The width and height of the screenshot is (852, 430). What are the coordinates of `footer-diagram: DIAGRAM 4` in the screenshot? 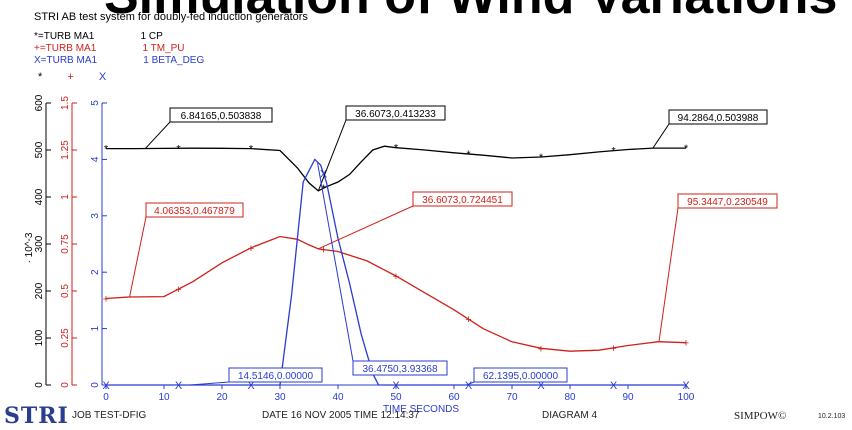 It's located at (570, 415).